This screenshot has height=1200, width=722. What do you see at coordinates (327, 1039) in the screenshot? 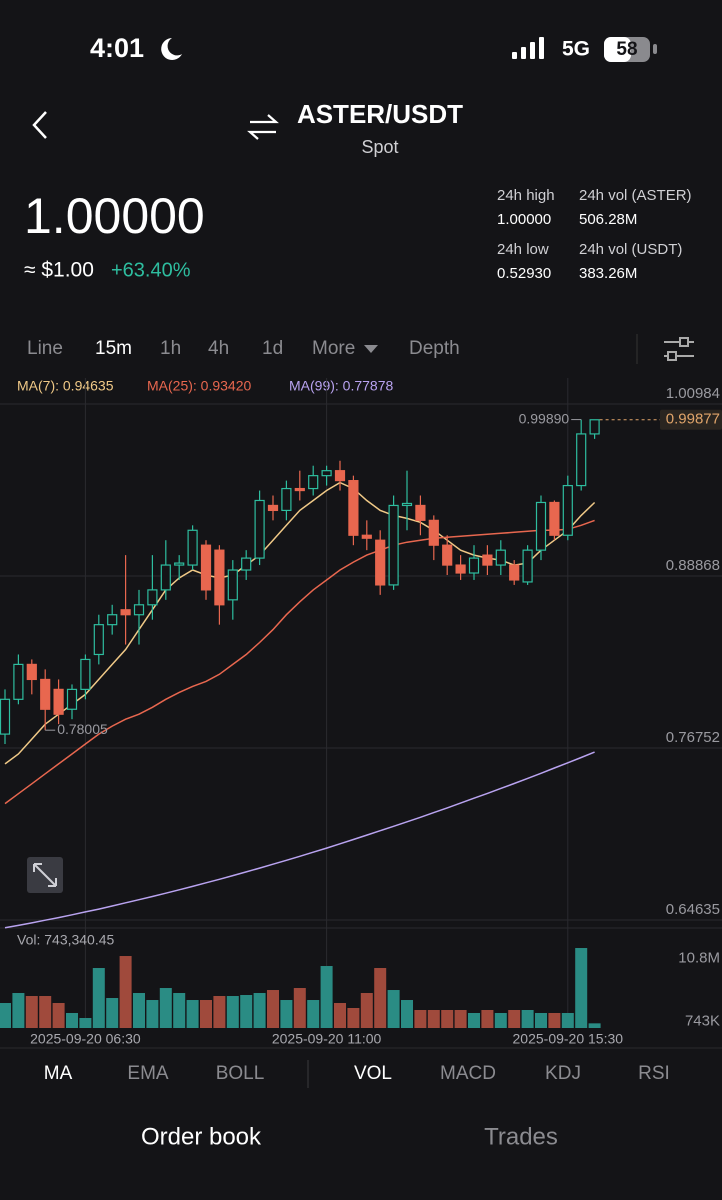
I see `x-tick-label: 2025-09-20 11:00` at bounding box center [327, 1039].